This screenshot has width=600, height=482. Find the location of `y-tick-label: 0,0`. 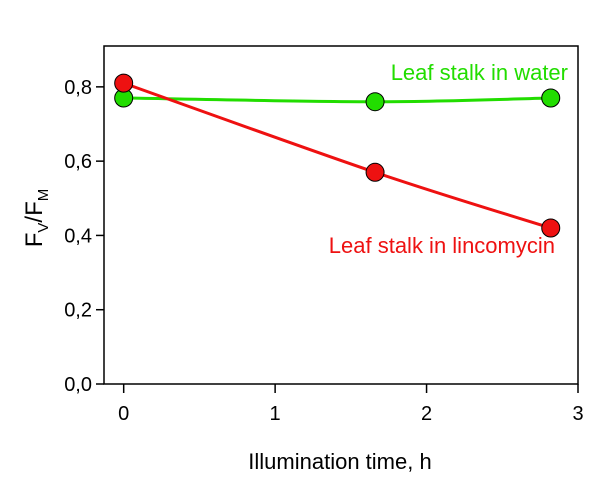

y-tick-label: 0,0 is located at coordinates (78, 385).